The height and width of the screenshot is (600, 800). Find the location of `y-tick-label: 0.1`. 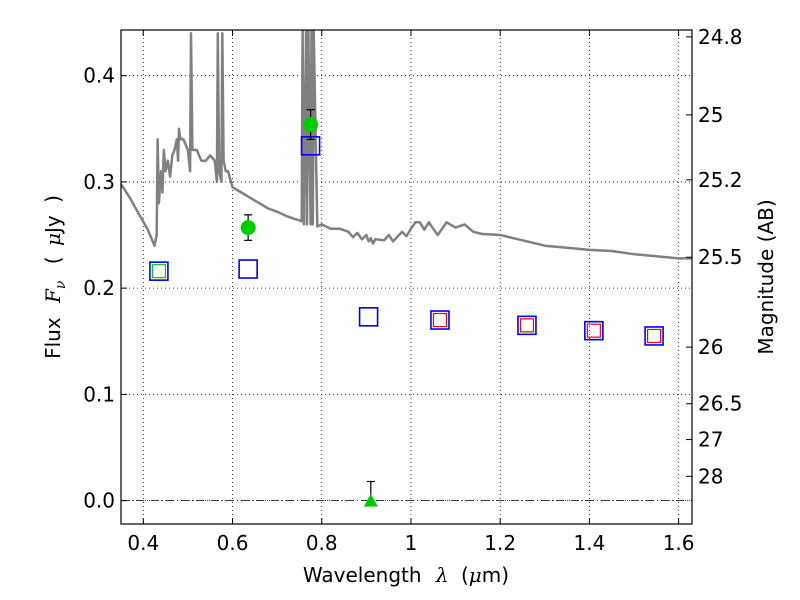

y-tick-label: 0.1 is located at coordinates (99, 394).